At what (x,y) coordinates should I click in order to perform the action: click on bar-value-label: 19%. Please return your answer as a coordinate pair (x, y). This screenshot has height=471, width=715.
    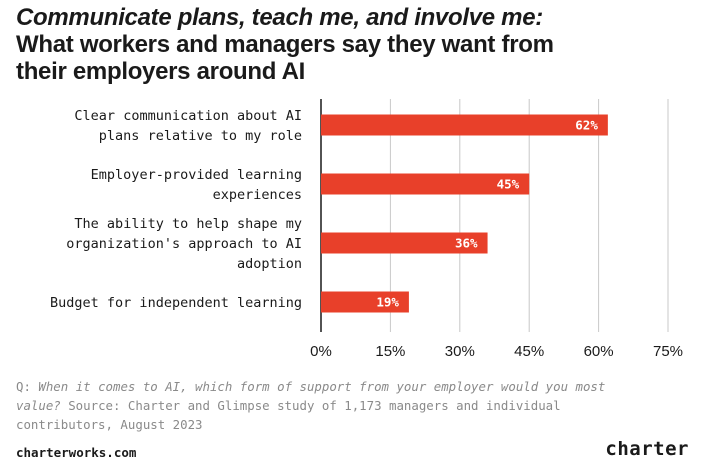
    Looking at the image, I should click on (387, 302).